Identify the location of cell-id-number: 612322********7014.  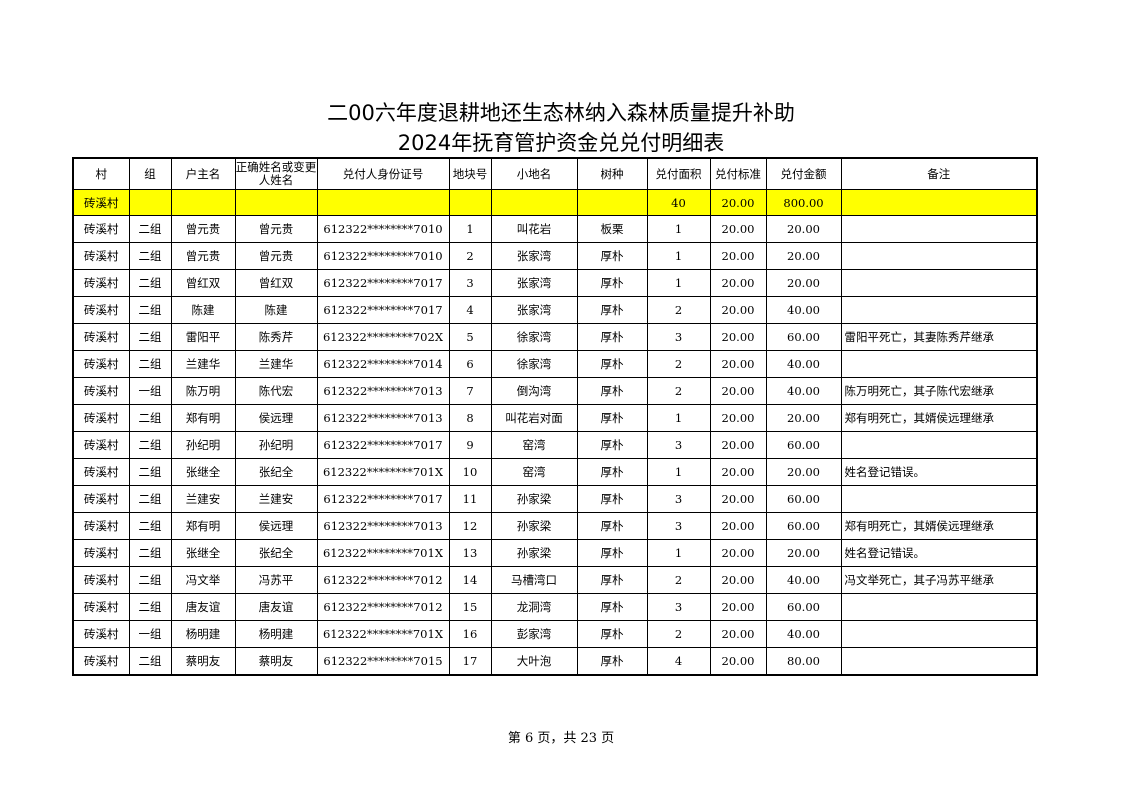
(383, 364).